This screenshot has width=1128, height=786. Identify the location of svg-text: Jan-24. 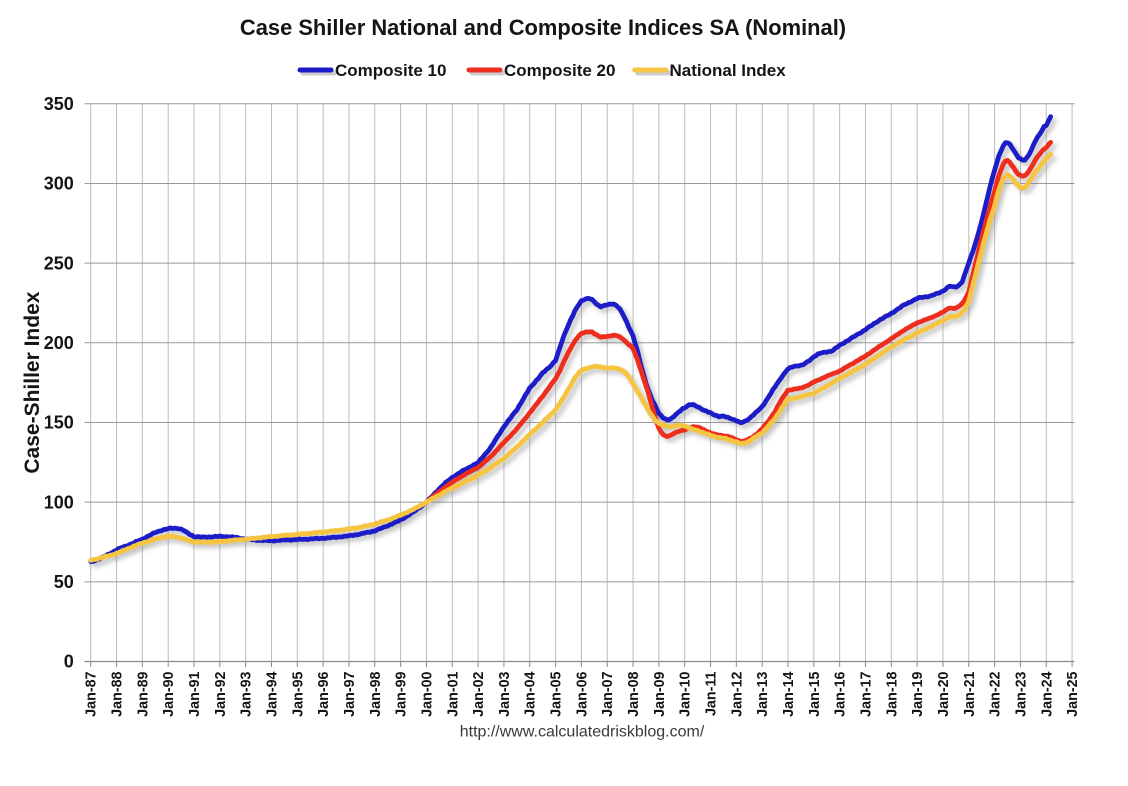
(1047, 693).